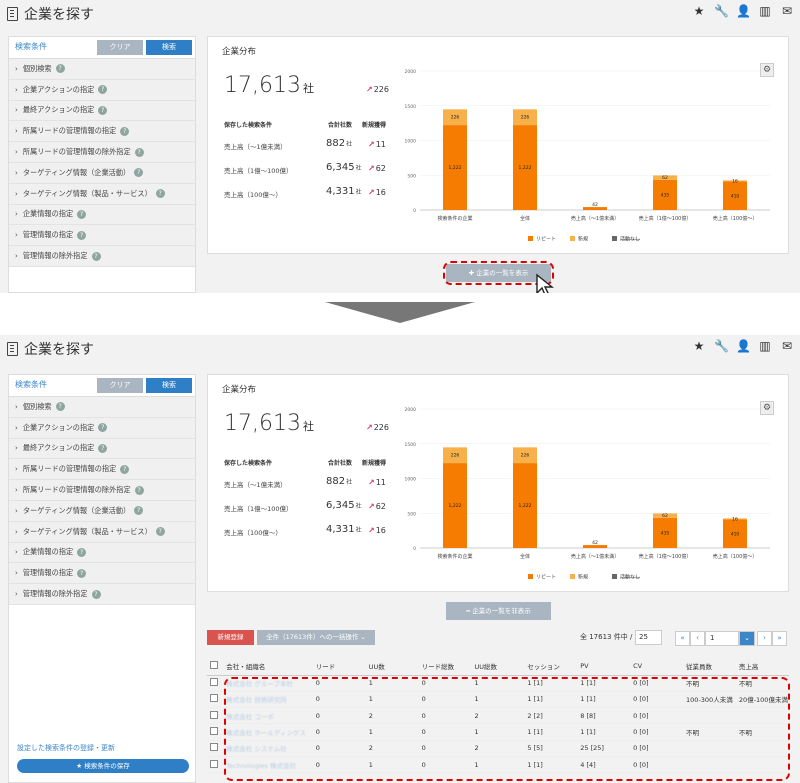 Image resolution: width=800 pixels, height=783 pixels. Describe the element at coordinates (498, 716) in the screenshot. I see `table-row: 株式会社 コーポ 0 2 0 2 2 [2] 8 [8] 0 [0]` at that location.